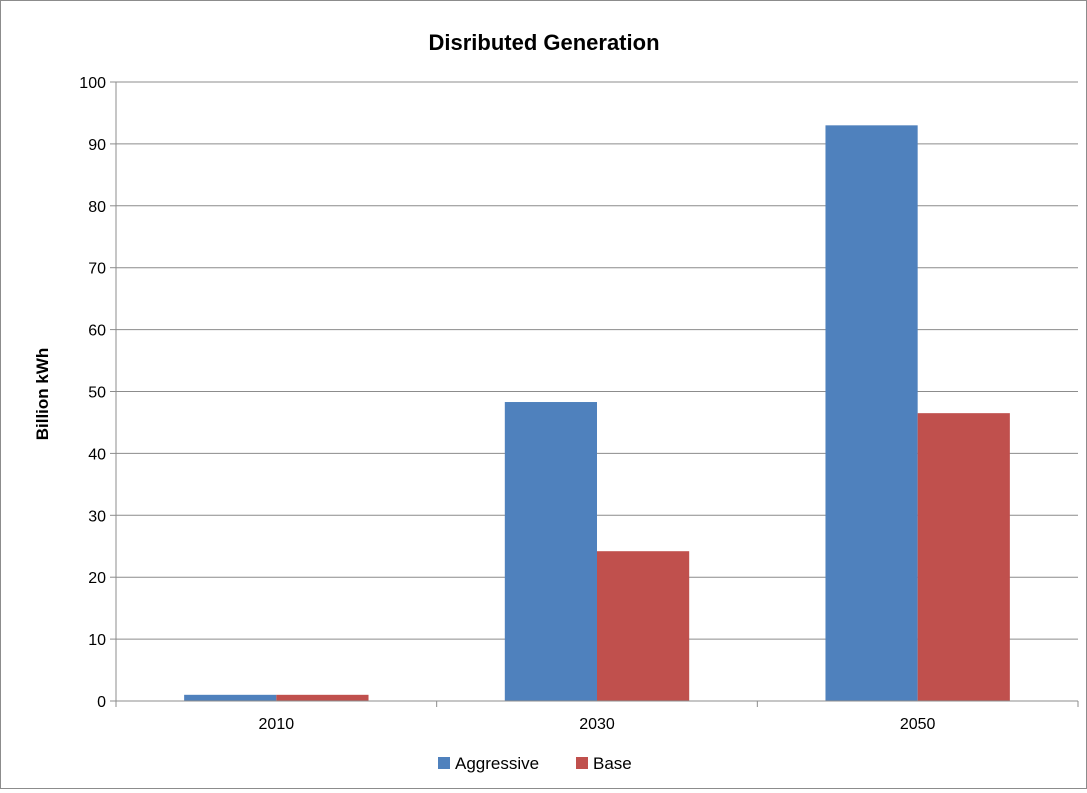  I want to click on y-tick-label: 40, so click(97, 454).